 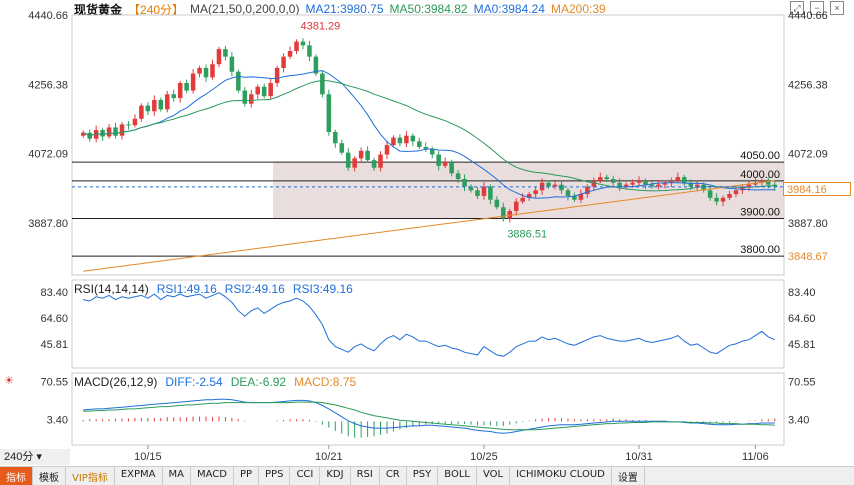 I want to click on tab-4: MA, so click(x=177, y=476).